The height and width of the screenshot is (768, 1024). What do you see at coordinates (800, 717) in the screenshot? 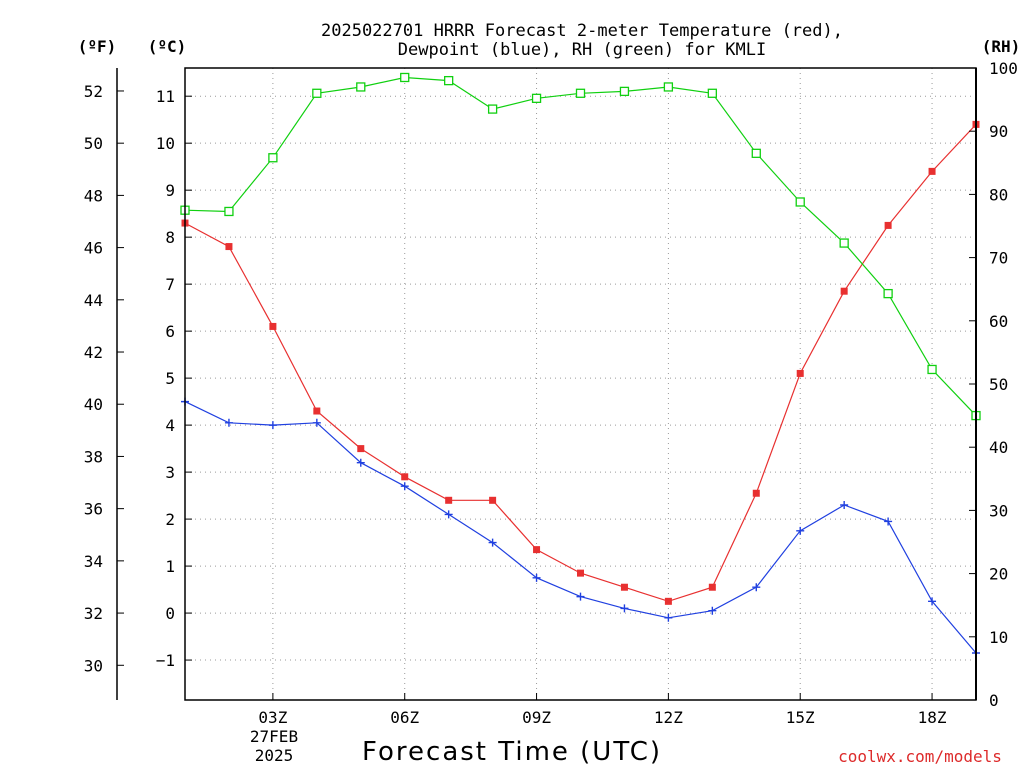
I see `x-axis-tick-label: 15Z` at bounding box center [800, 717].